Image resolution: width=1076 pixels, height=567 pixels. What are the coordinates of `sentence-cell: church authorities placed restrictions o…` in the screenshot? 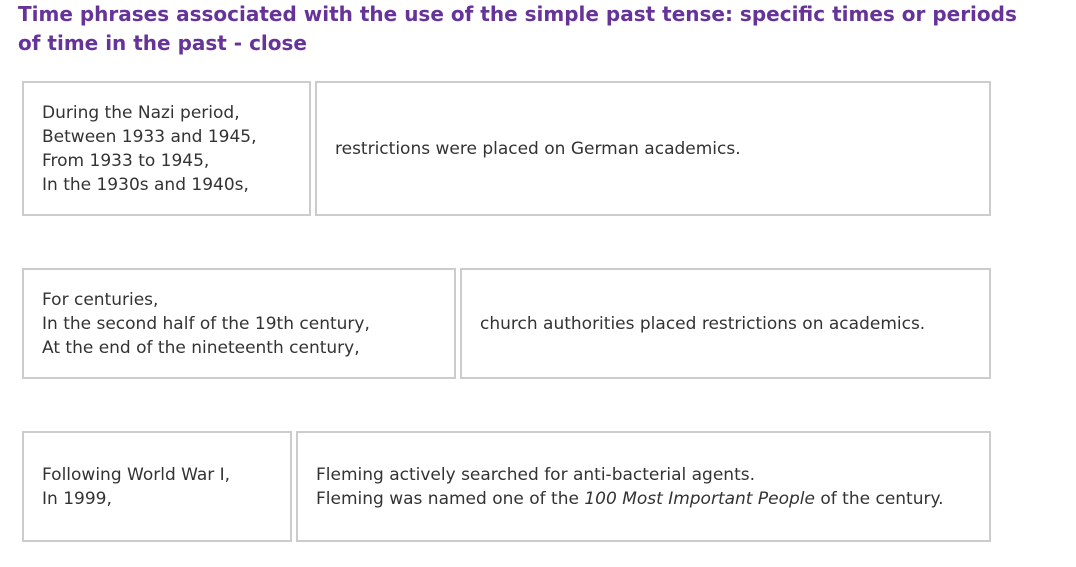 It's located at (725, 323).